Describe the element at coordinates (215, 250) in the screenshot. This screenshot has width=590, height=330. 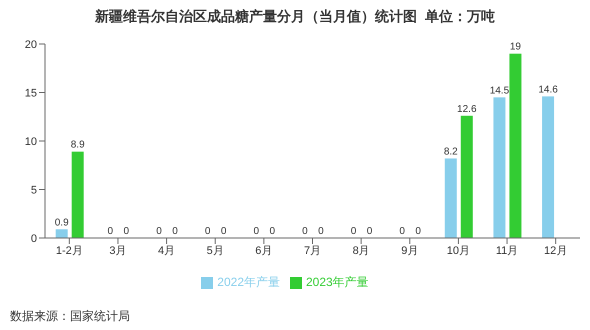
I see `x-tick-label: 5月` at that location.